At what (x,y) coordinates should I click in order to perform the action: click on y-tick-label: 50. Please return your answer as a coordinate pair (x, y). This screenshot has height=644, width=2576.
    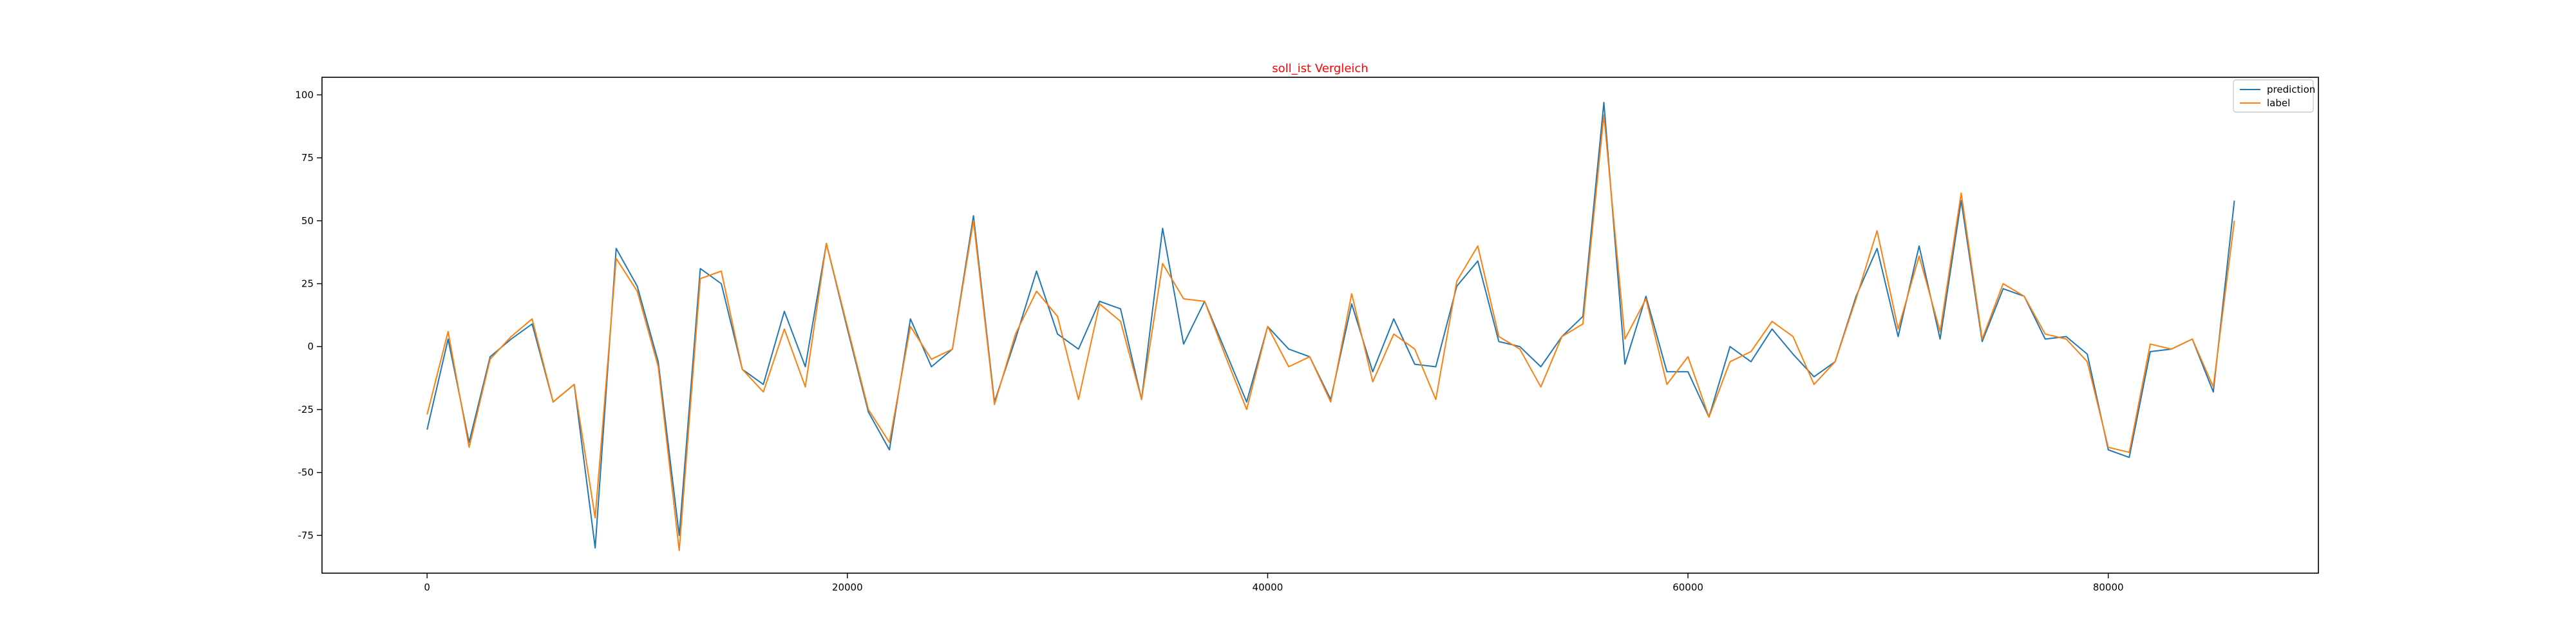
    Looking at the image, I should click on (307, 221).